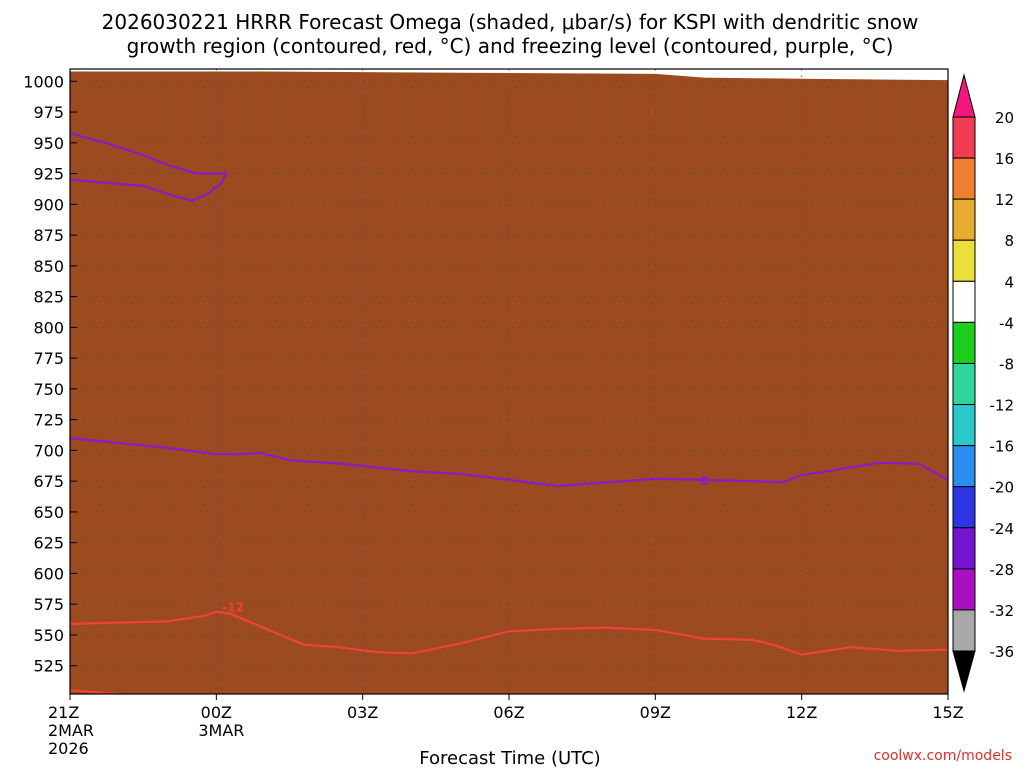 The height and width of the screenshot is (768, 1024). Describe the element at coordinates (964, 95) in the screenshot. I see `colorbar-top-arrow` at that location.